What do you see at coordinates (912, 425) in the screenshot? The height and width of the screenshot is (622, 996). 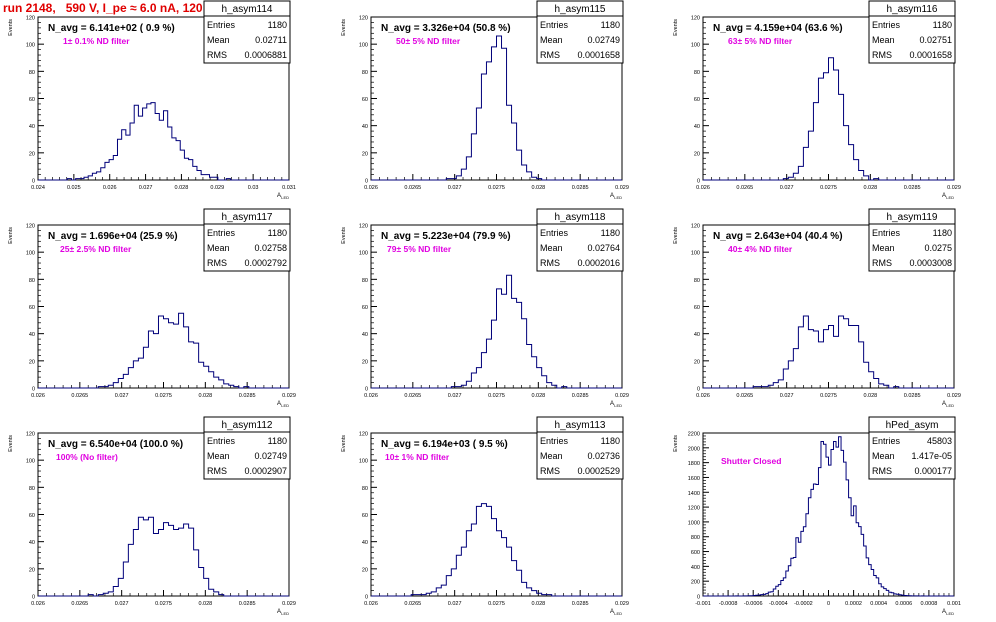 I see `stats-box-title: hPed_asym` at bounding box center [912, 425].